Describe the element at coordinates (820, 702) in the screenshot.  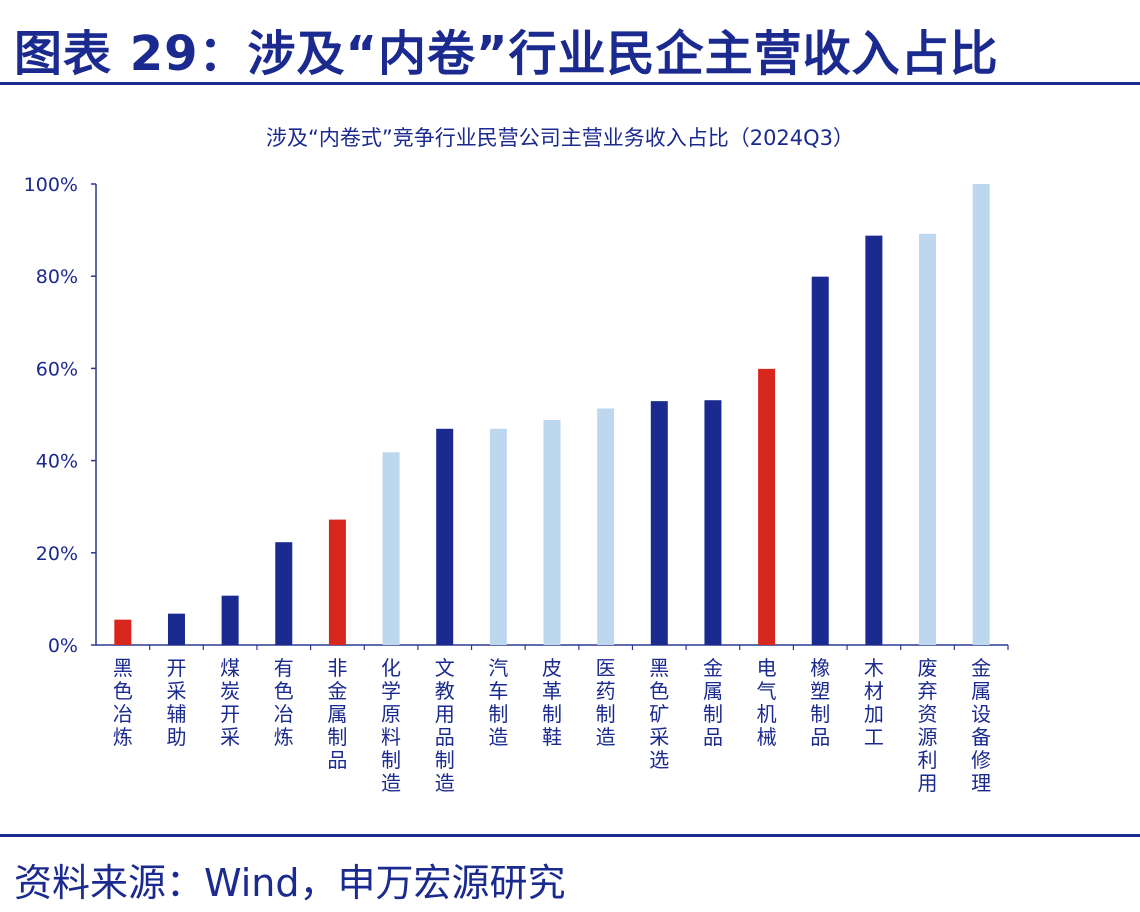
I see `x-tick-label: 橡塑制品` at that location.